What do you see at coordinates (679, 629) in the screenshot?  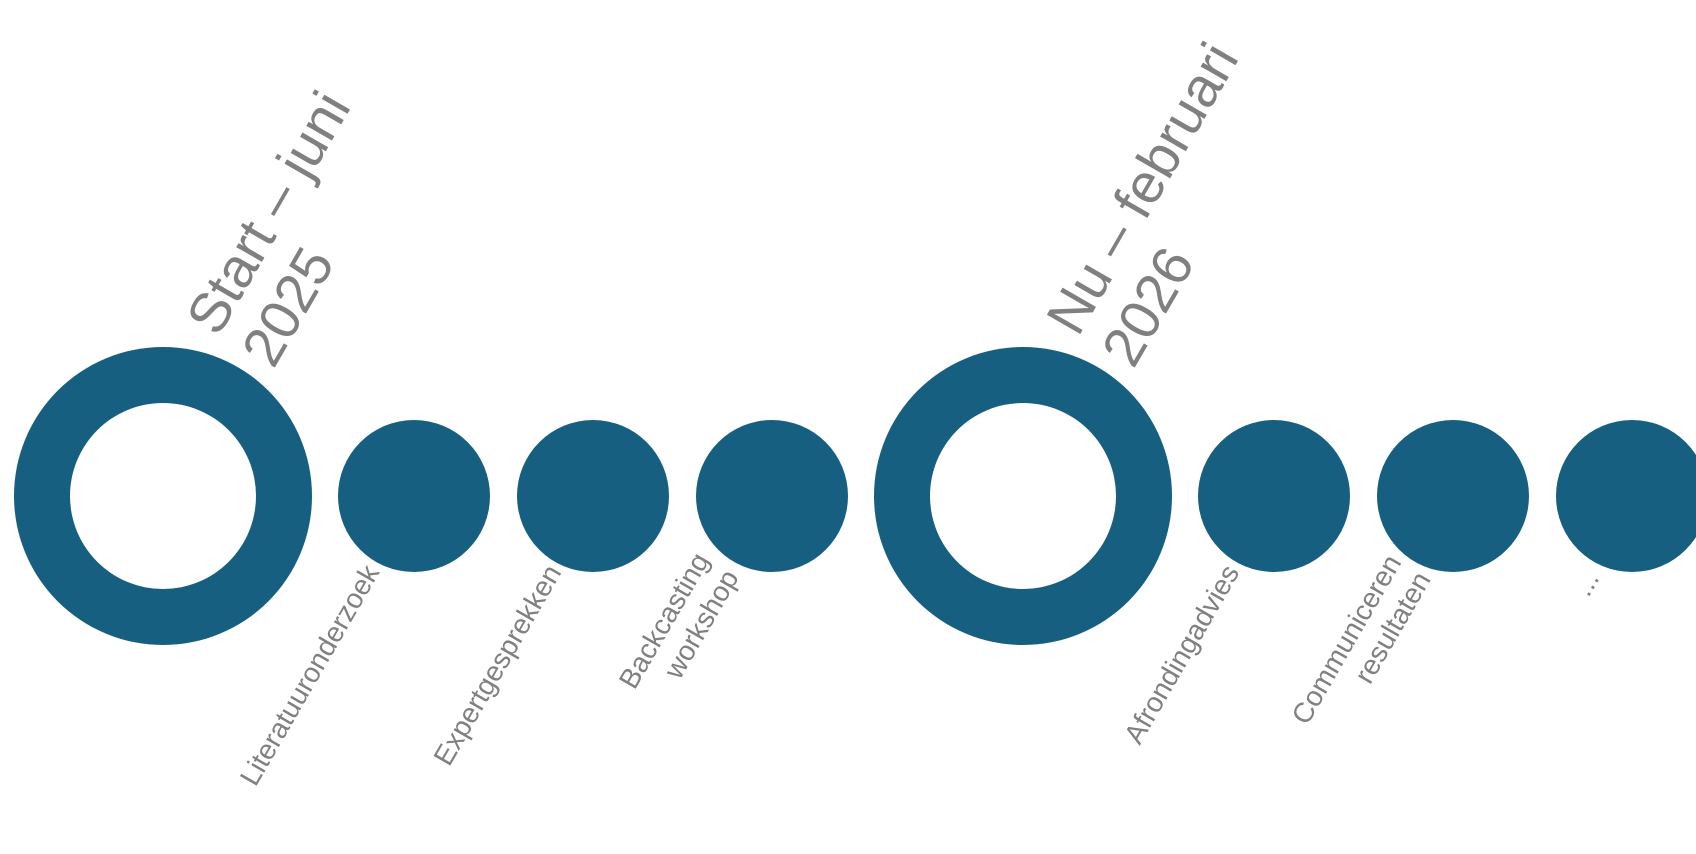 I see `step-label-4: Backcastingworkshop` at bounding box center [679, 629].